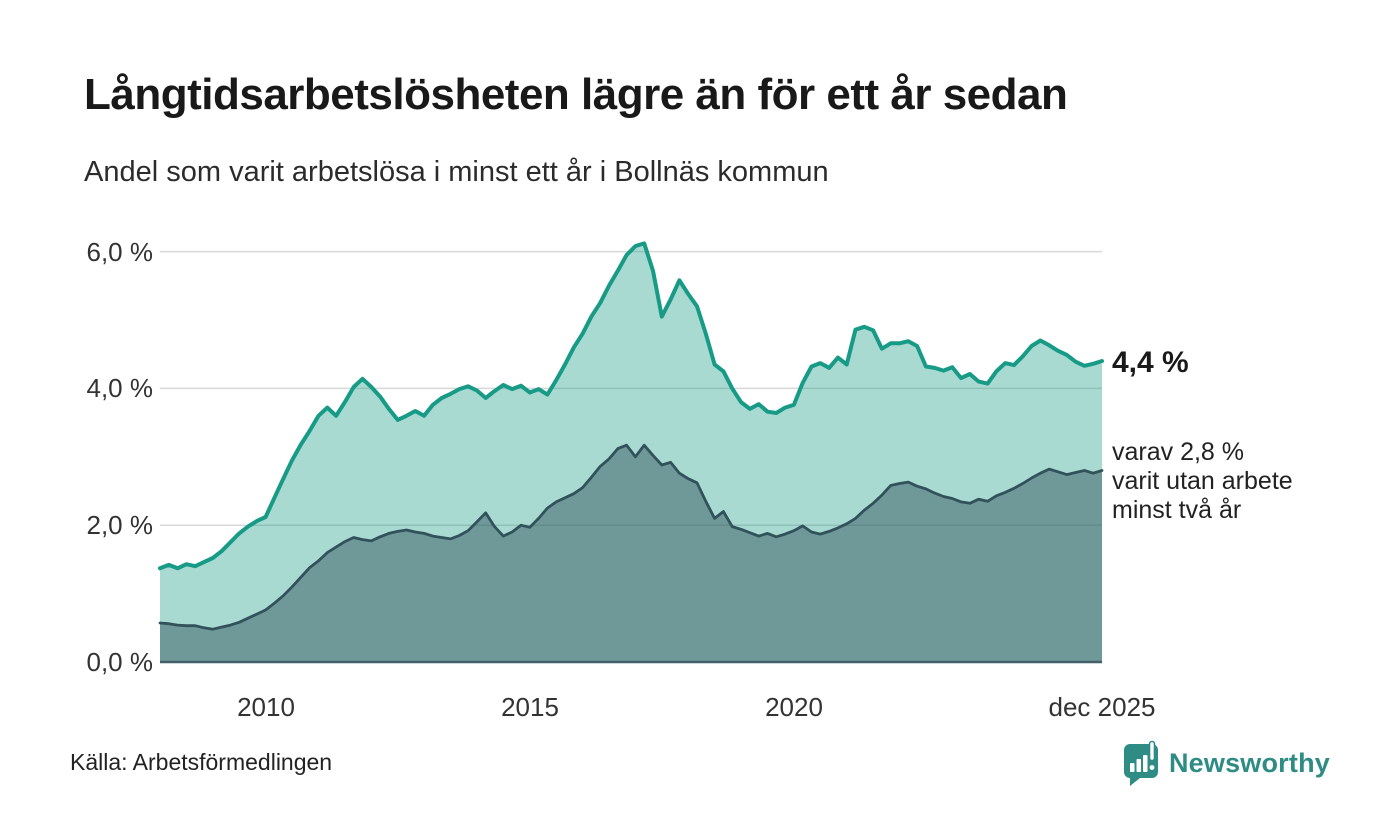 Image resolution: width=1400 pixels, height=840 pixels. Describe the element at coordinates (1150, 362) in the screenshot. I see `end-value-label-total: 4,4 %` at that location.